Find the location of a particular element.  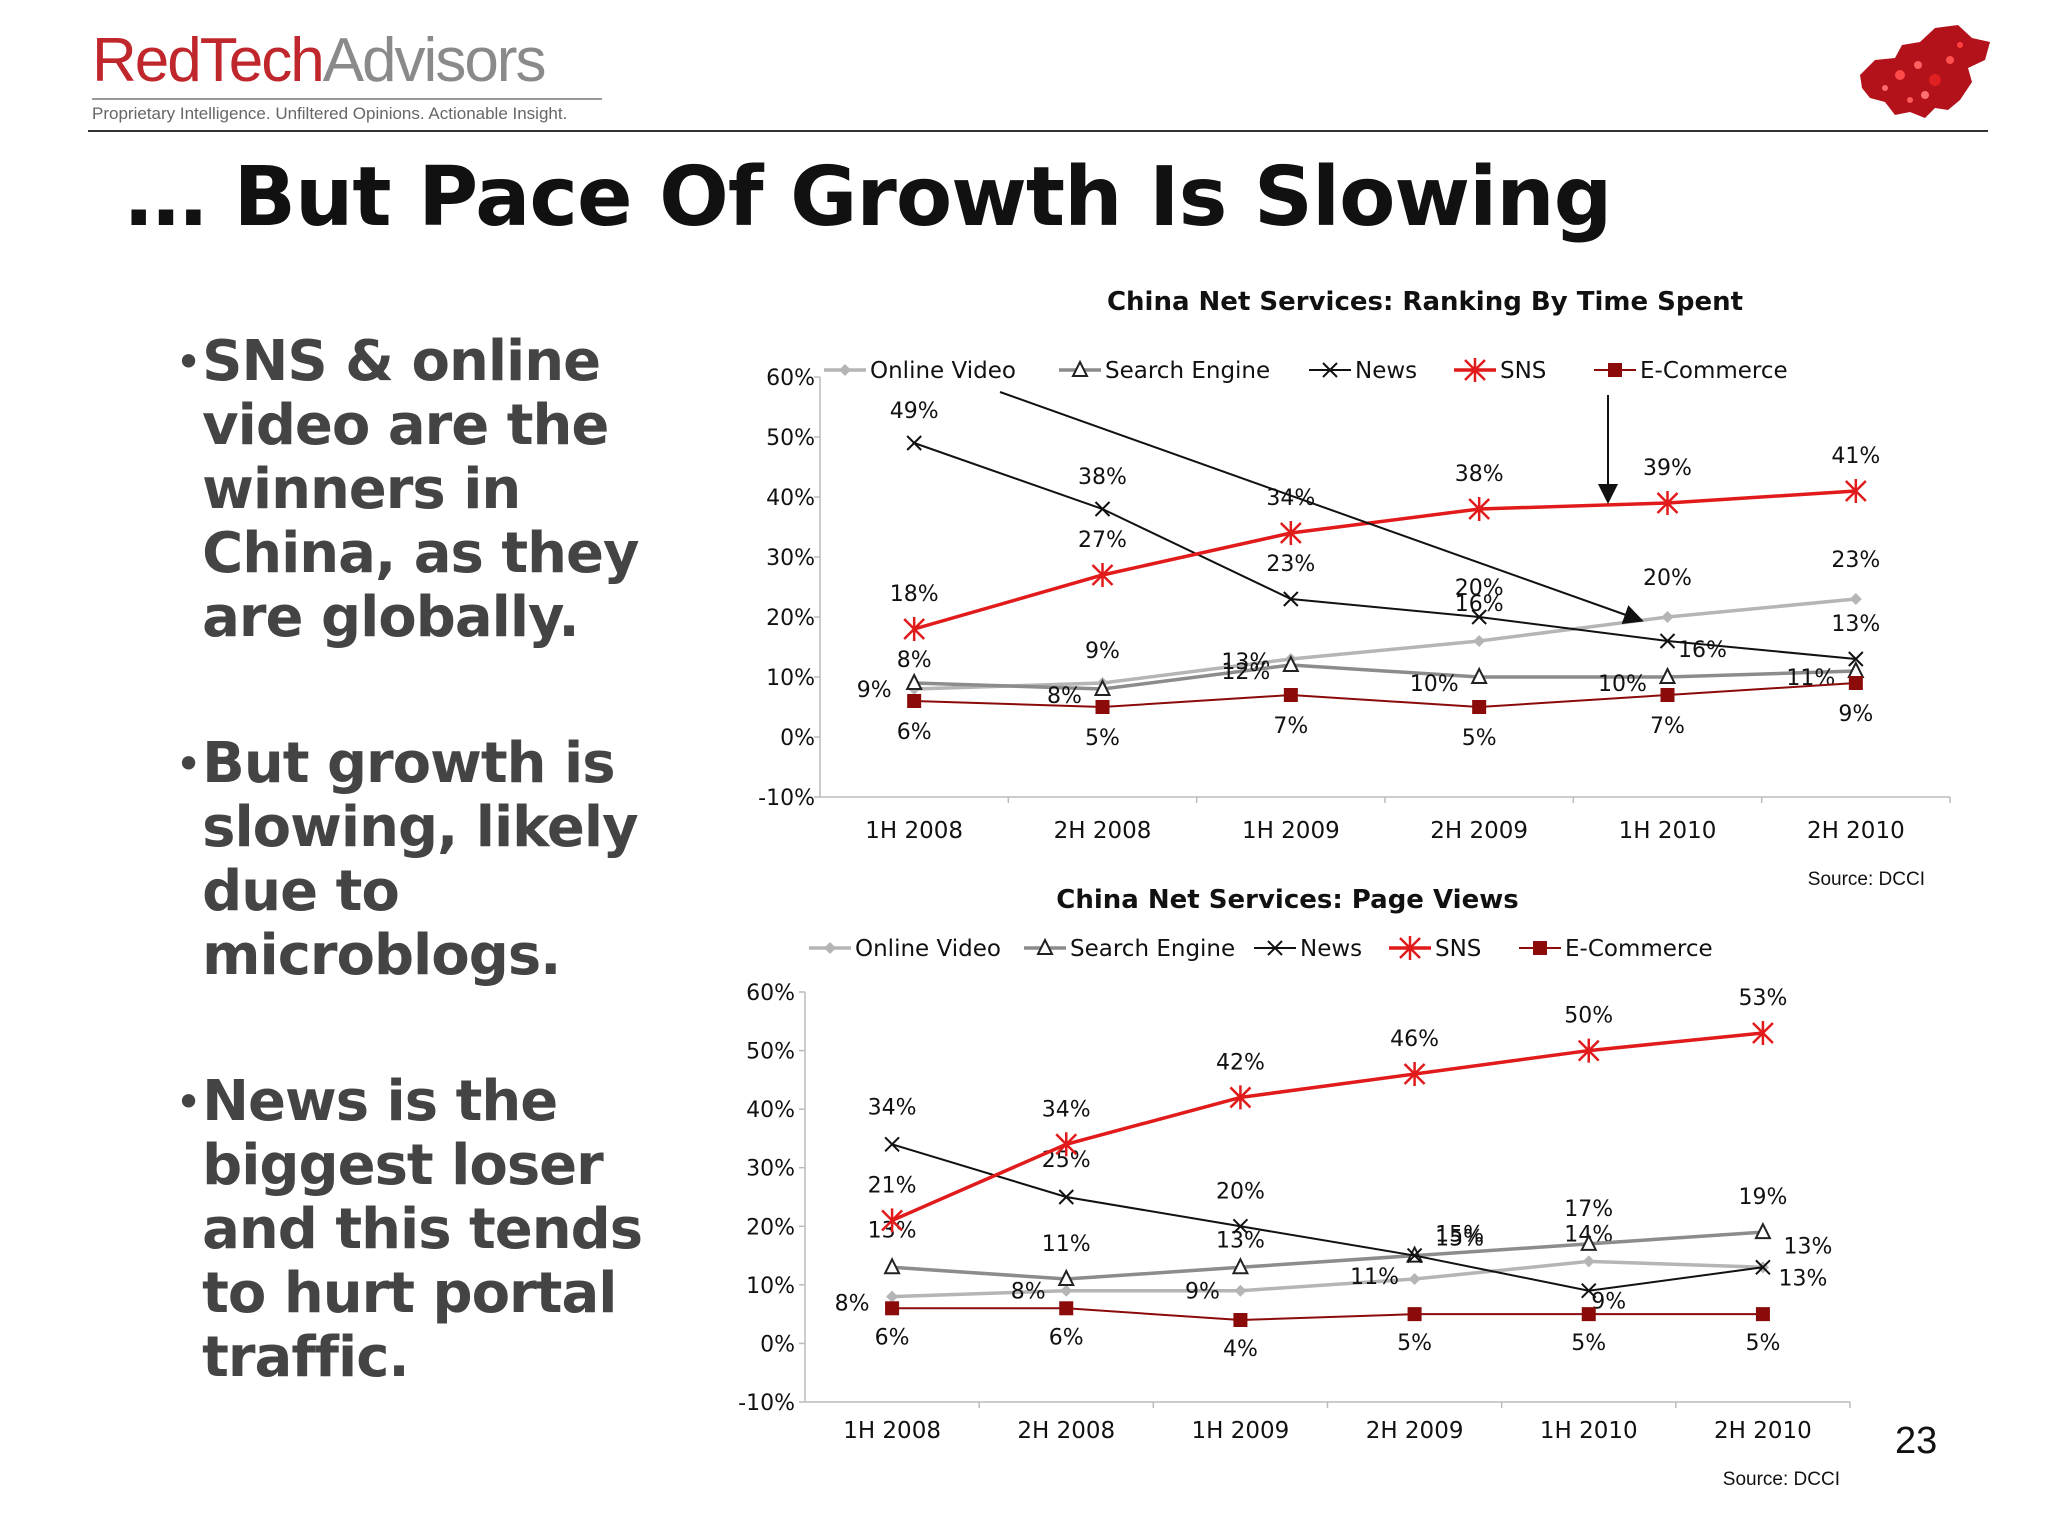

legend-label: E-Commerce is located at coordinates (1639, 949).